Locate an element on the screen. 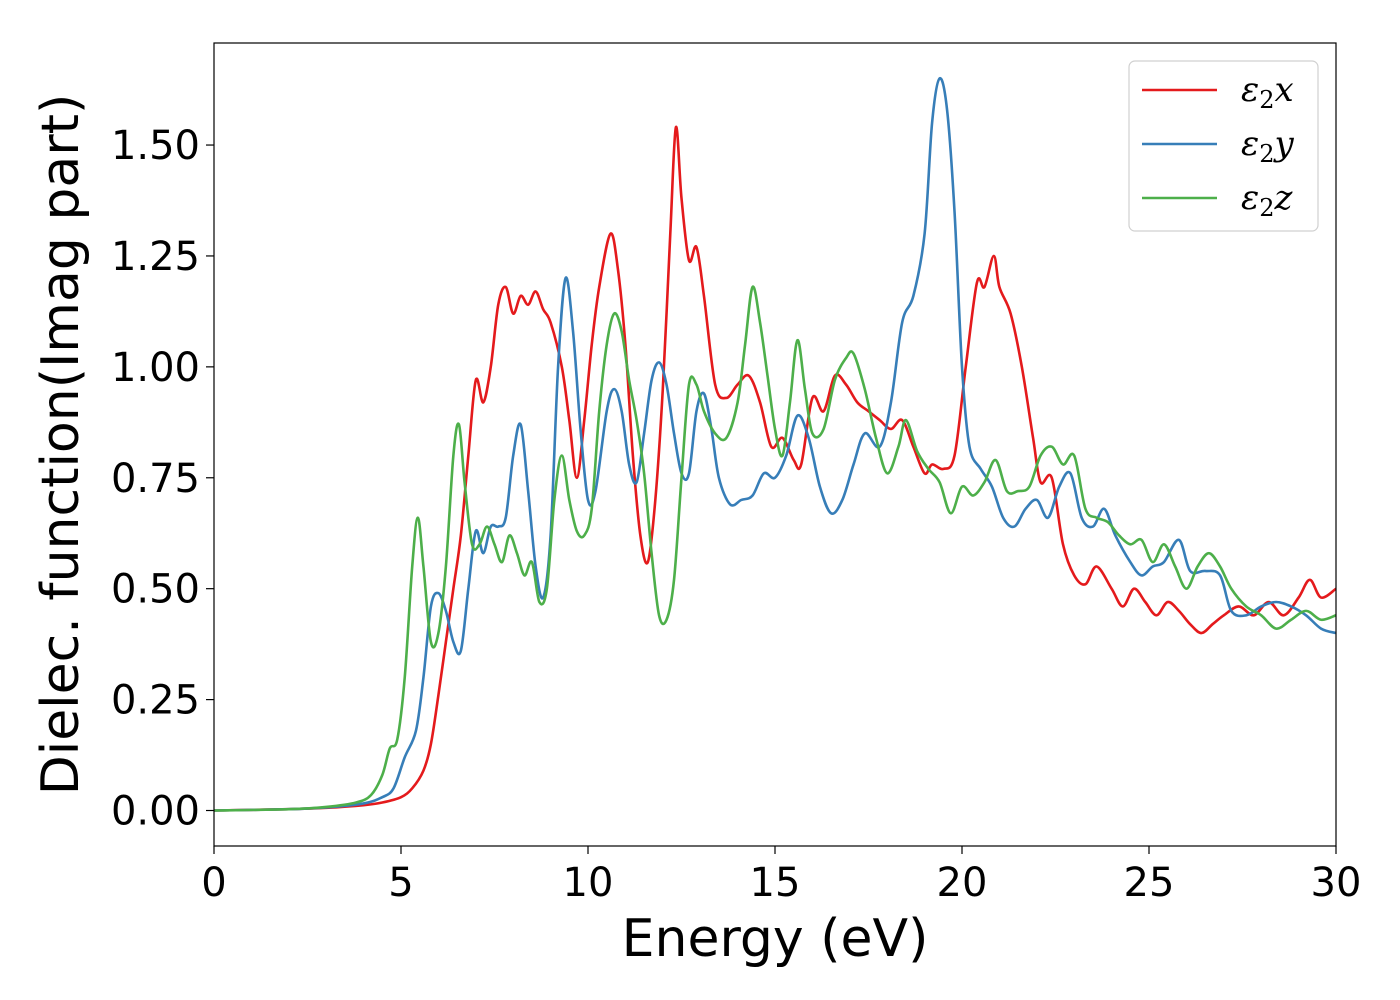  x-tick-label: 25 is located at coordinates (1149, 883).